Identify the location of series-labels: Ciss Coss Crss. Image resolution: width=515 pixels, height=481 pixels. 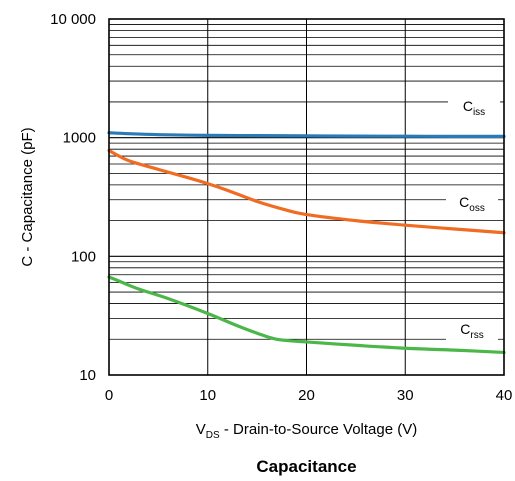
(473, 218).